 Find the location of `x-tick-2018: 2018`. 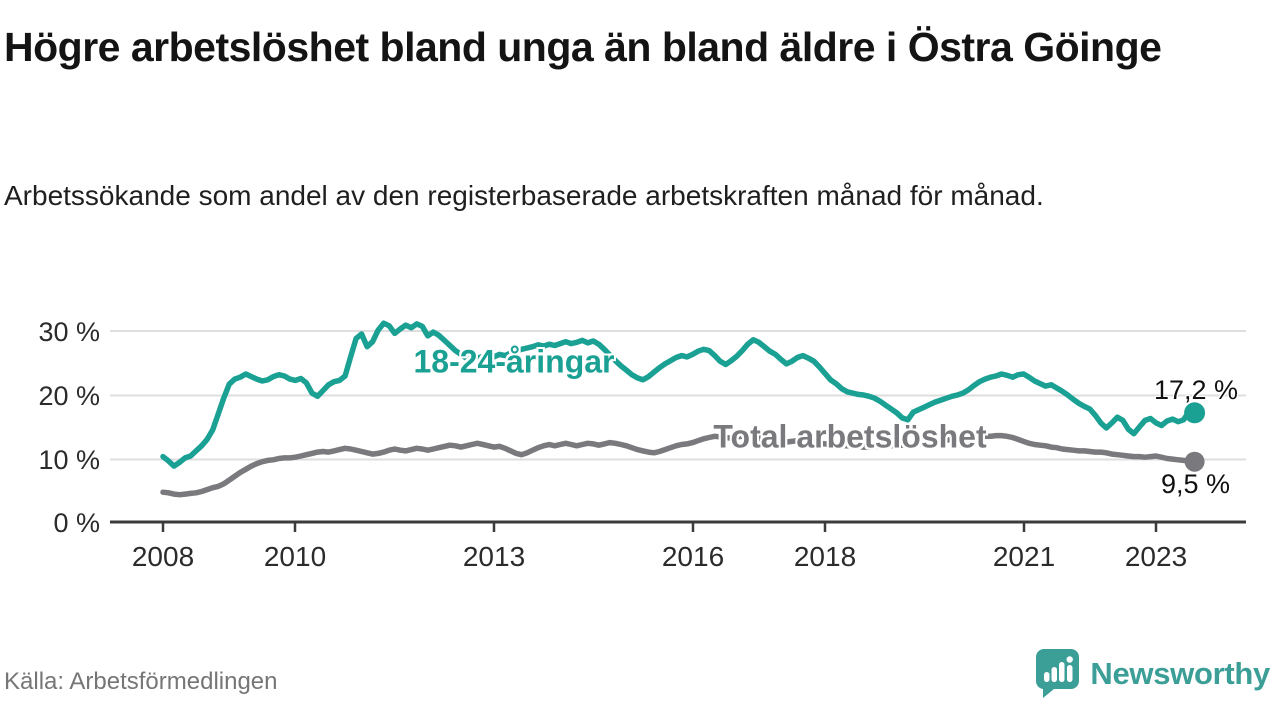

x-tick-2018: 2018 is located at coordinates (825, 556).